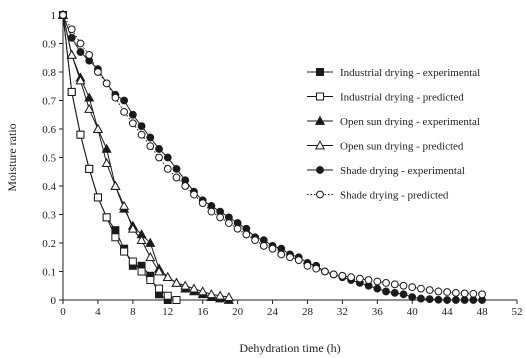  I want to click on x-tick-label: 24, so click(273, 312).